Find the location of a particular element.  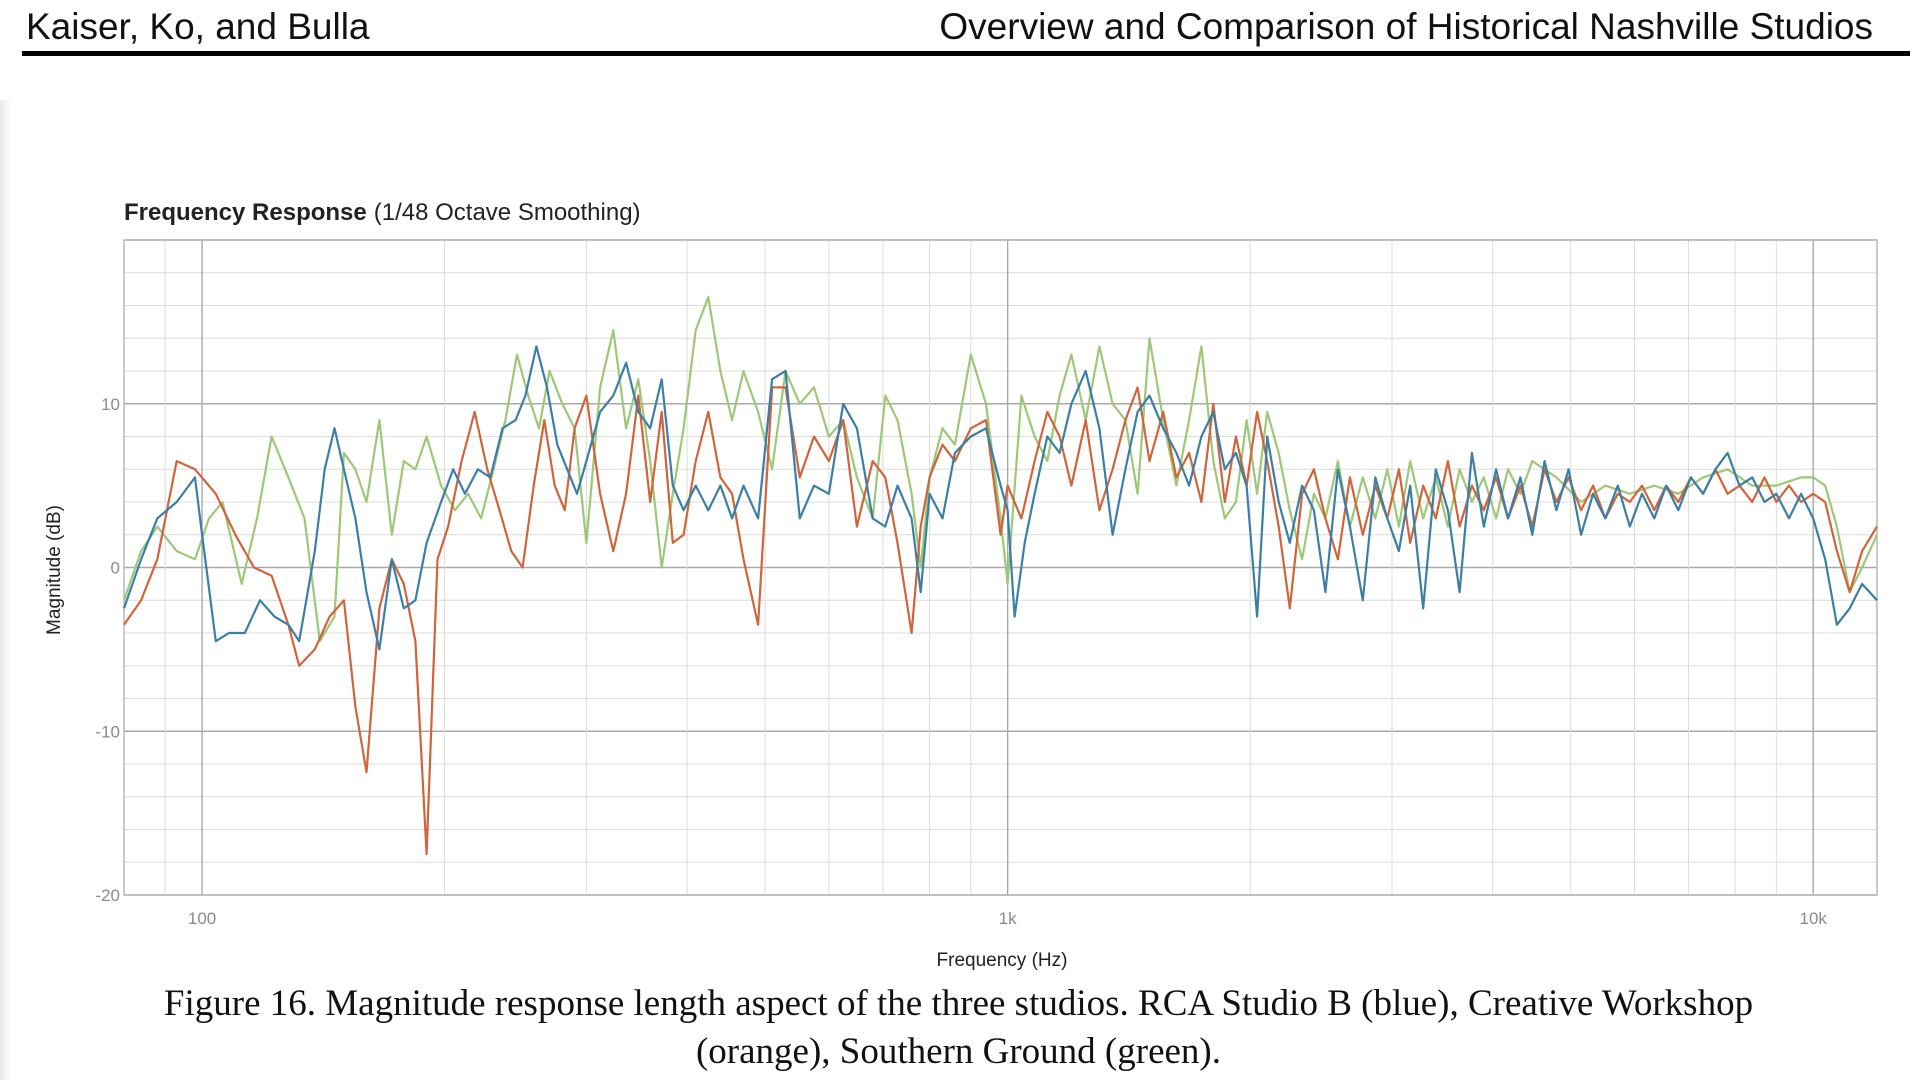

y-tick-label: -10 is located at coordinates (107, 731).